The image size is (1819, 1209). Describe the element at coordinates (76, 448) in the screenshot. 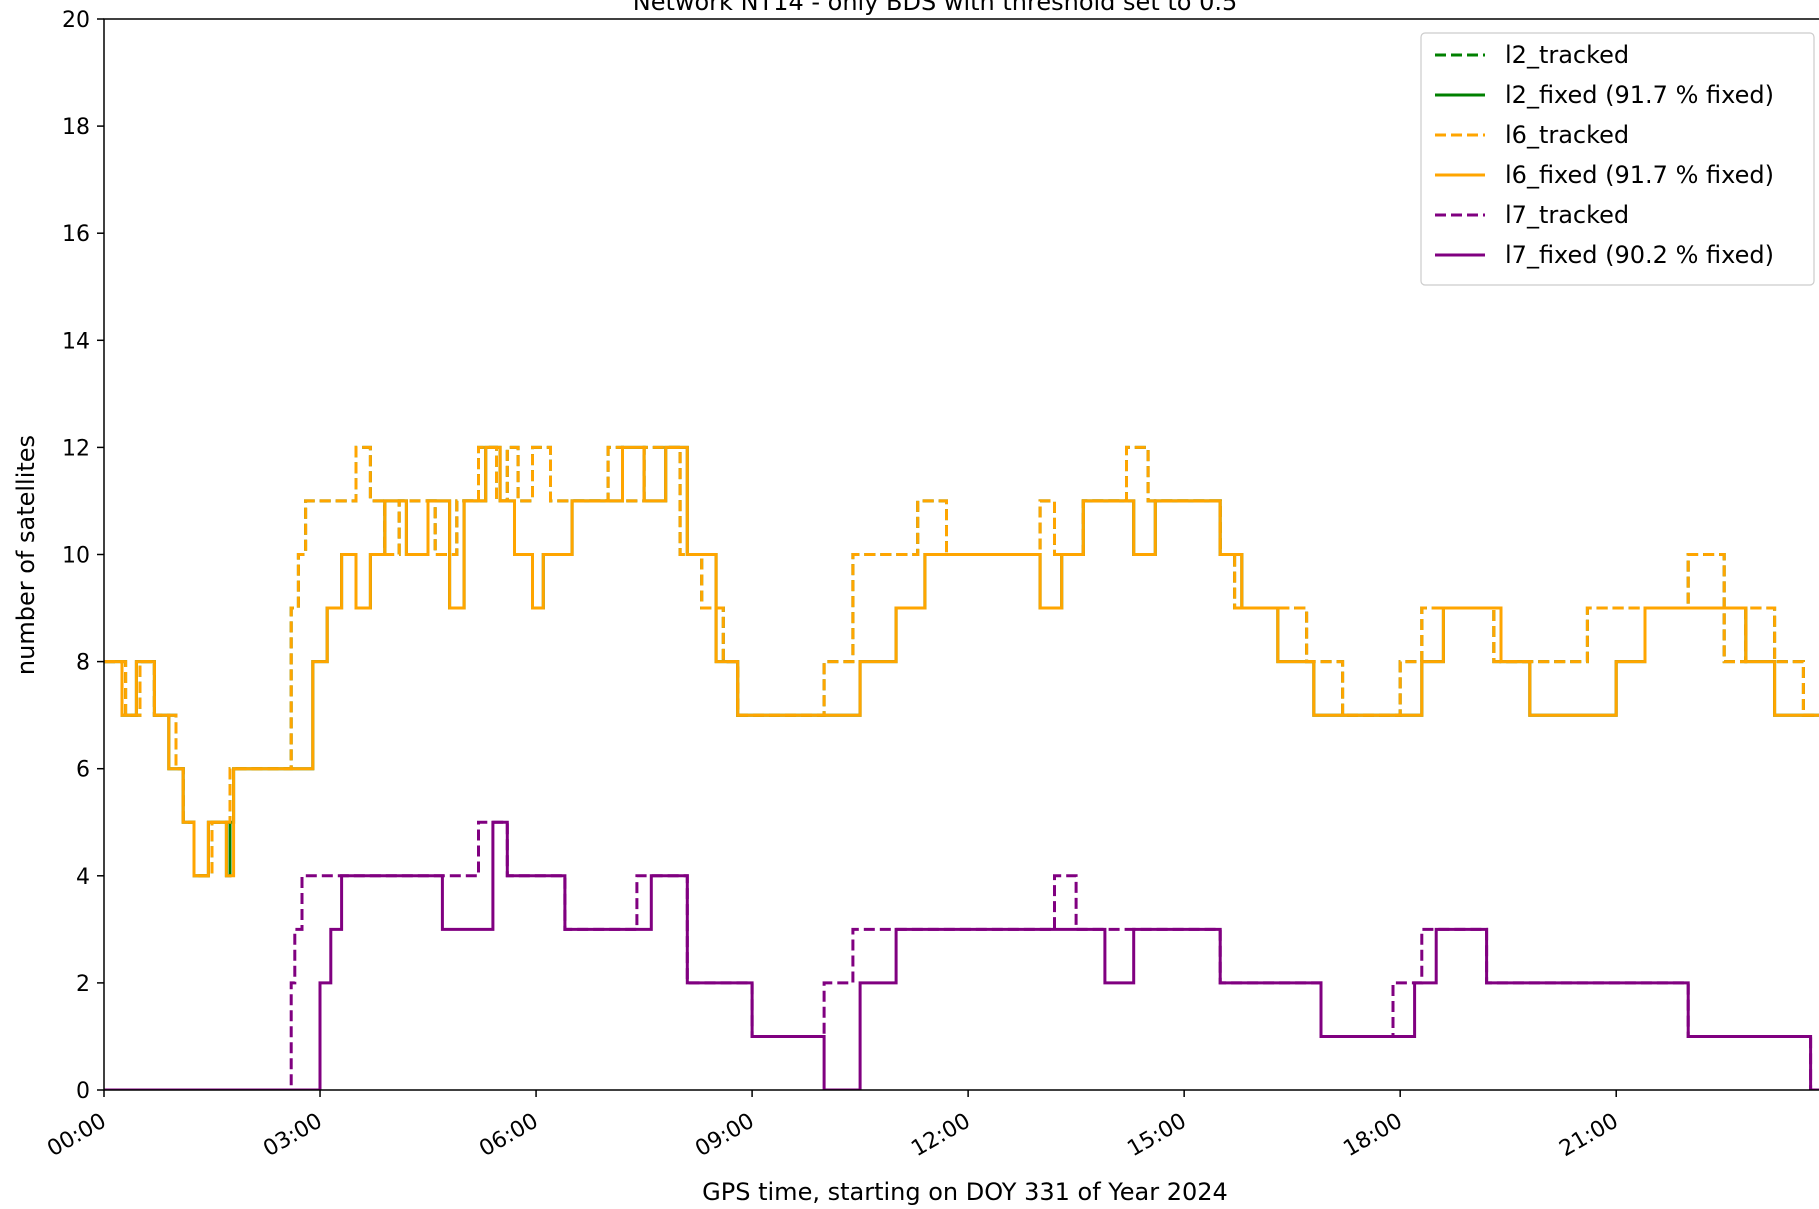

I see `y-tick-label: 12` at that location.